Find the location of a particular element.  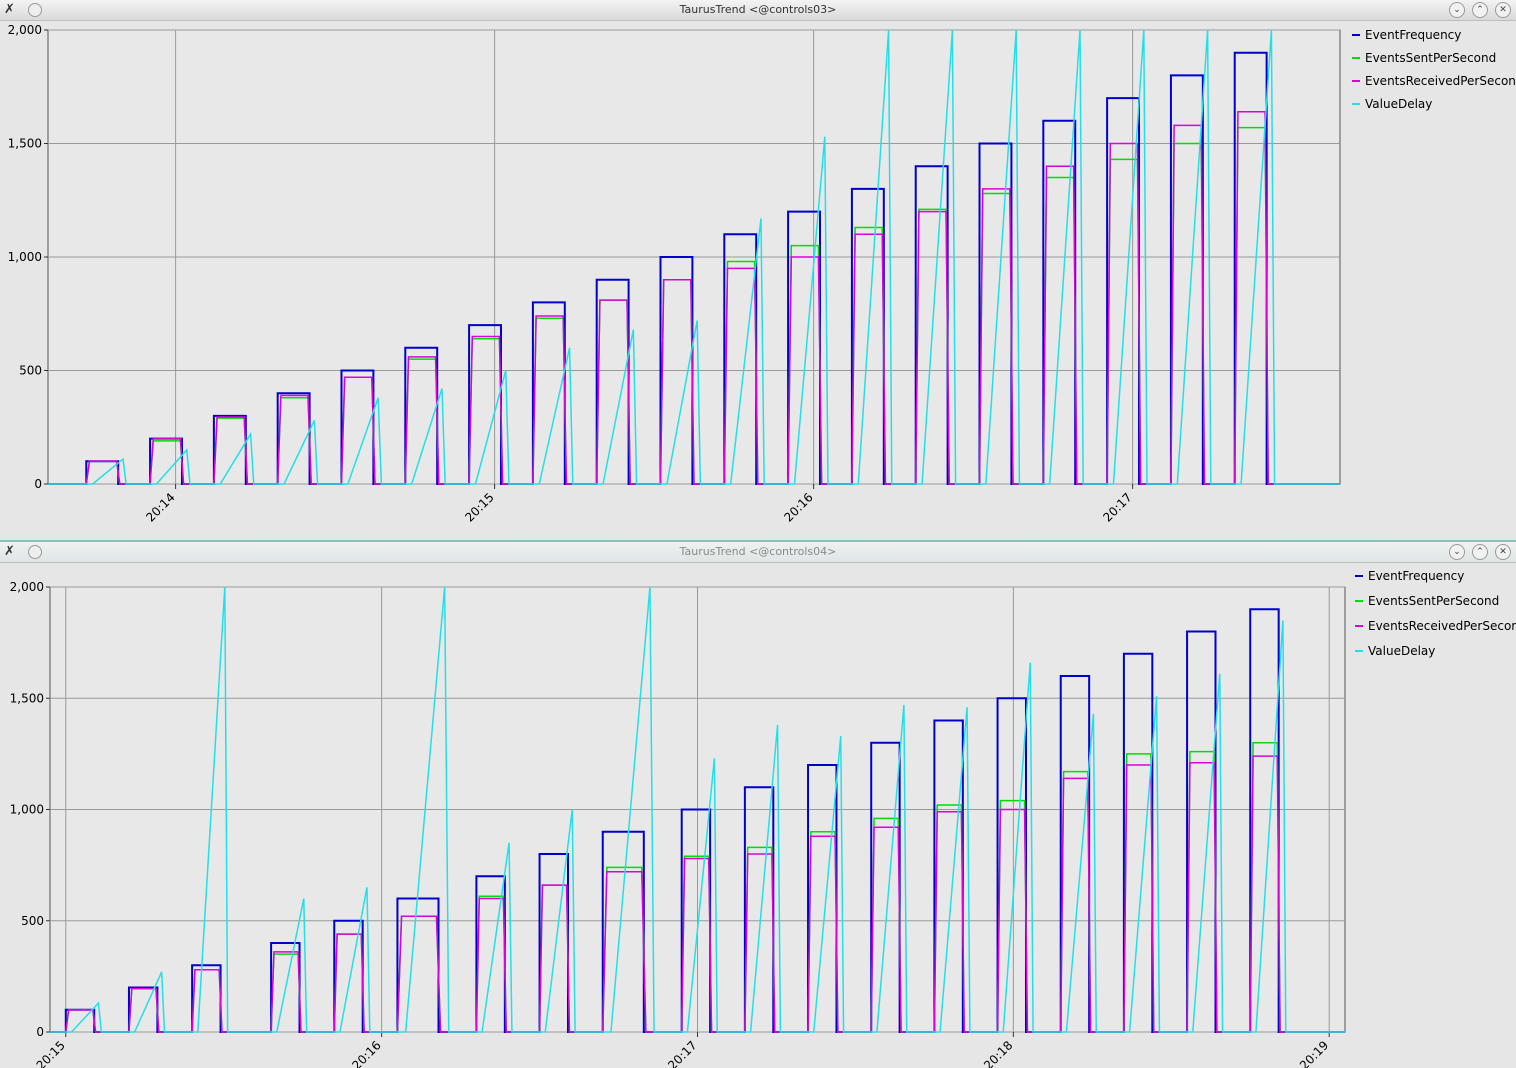

x-tick-label: 20:18 is located at coordinates (998, 1053).